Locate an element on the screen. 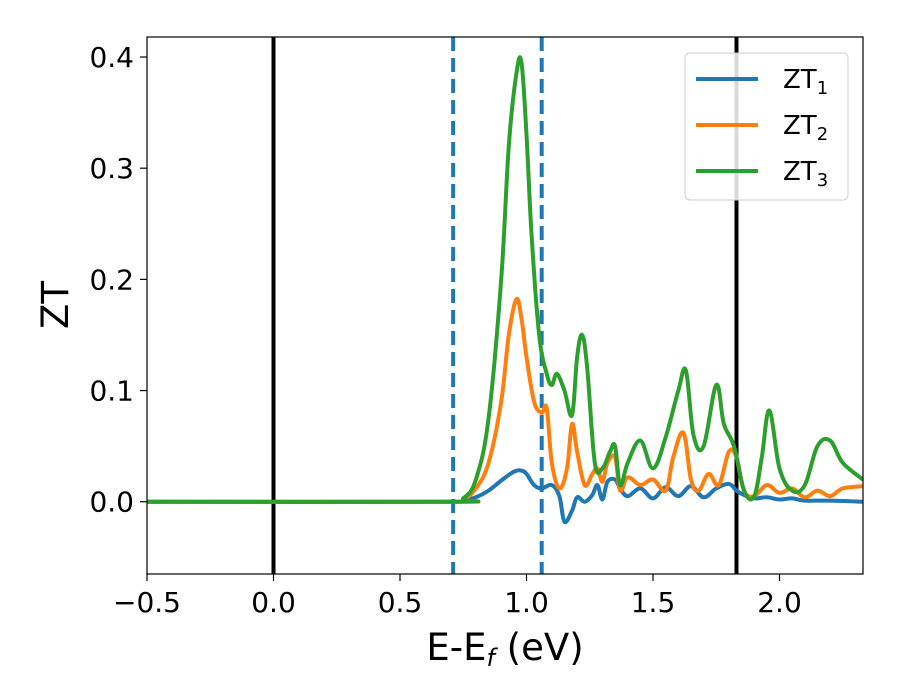 The height and width of the screenshot is (700, 900). x-axis: −0.5 0.0 0.5 1.0 1.5 2.0 is located at coordinates (457, 596).